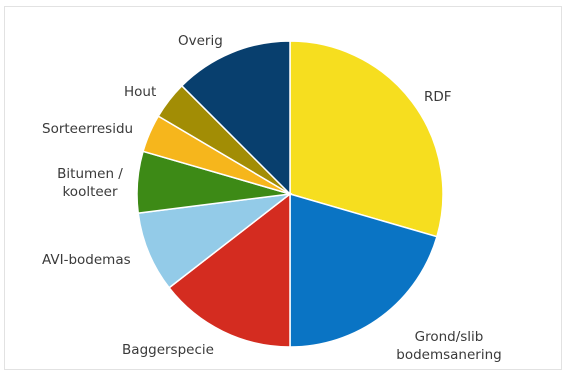  Describe the element at coordinates (438, 97) in the screenshot. I see `pie-label-rdf: RDF` at that location.